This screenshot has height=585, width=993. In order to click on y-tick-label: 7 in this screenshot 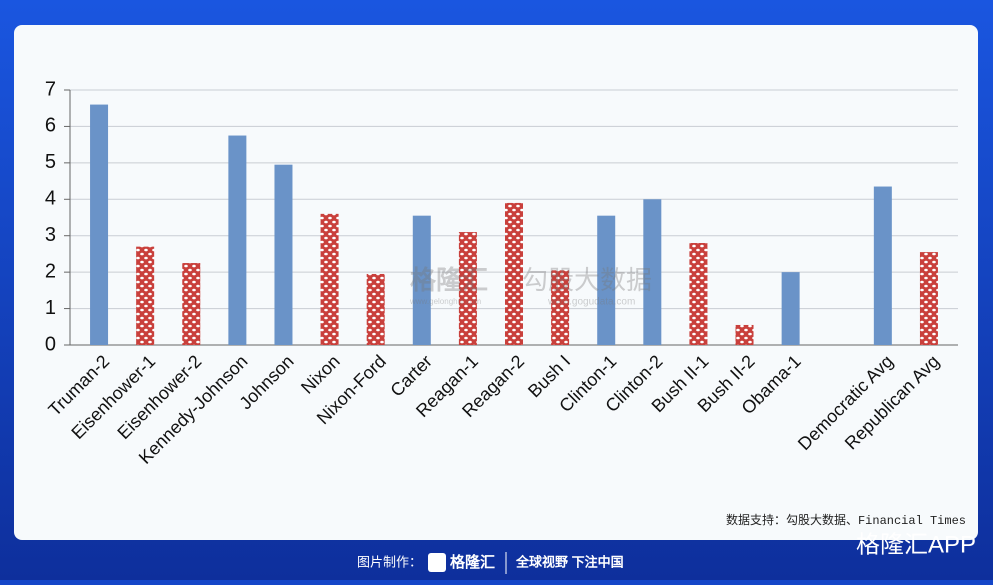, I will do `click(50, 89)`.